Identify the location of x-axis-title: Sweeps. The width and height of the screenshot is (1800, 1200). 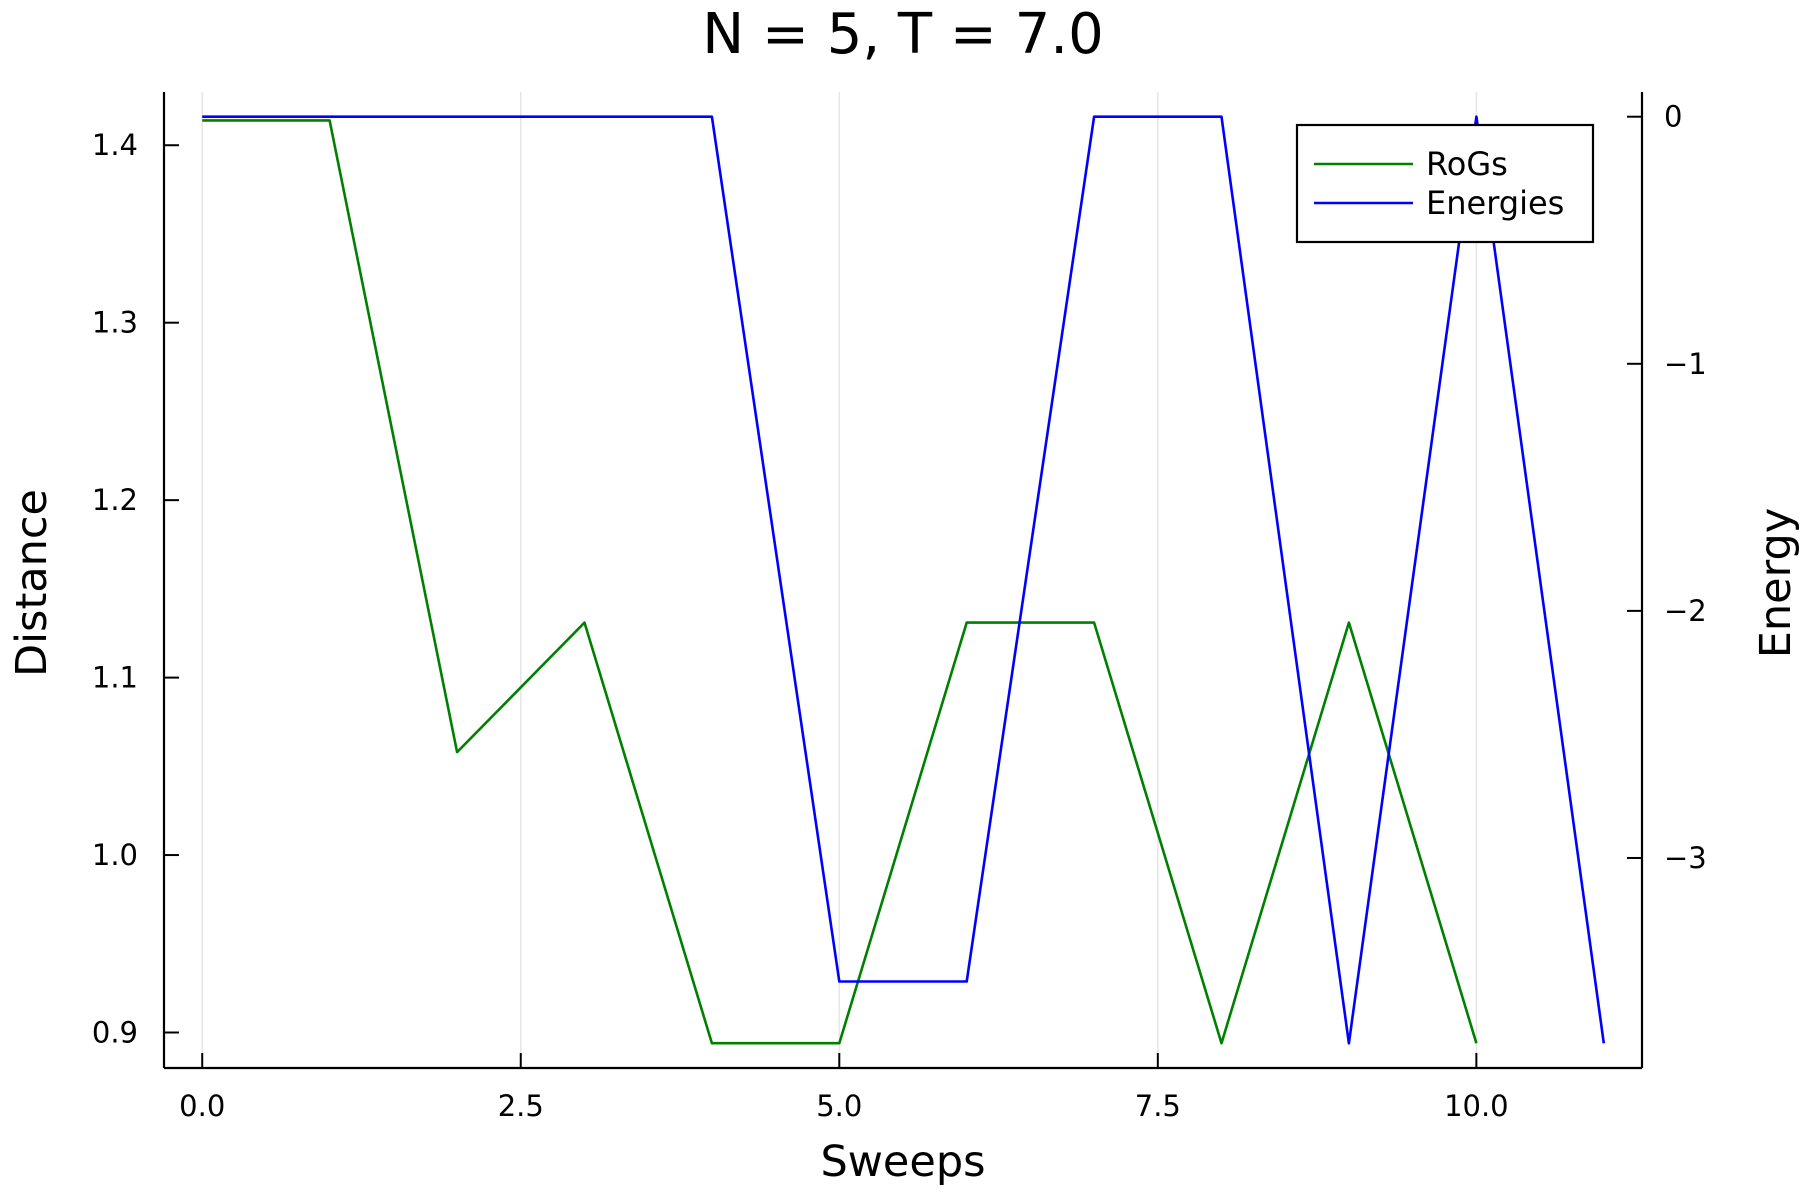
(902, 1162).